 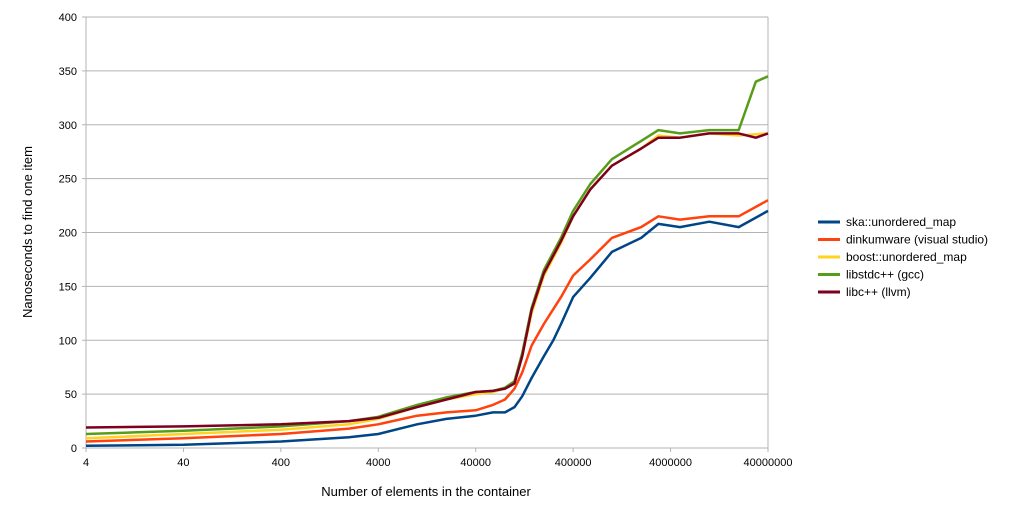 I want to click on y-tick-label: 100, so click(x=68, y=341).